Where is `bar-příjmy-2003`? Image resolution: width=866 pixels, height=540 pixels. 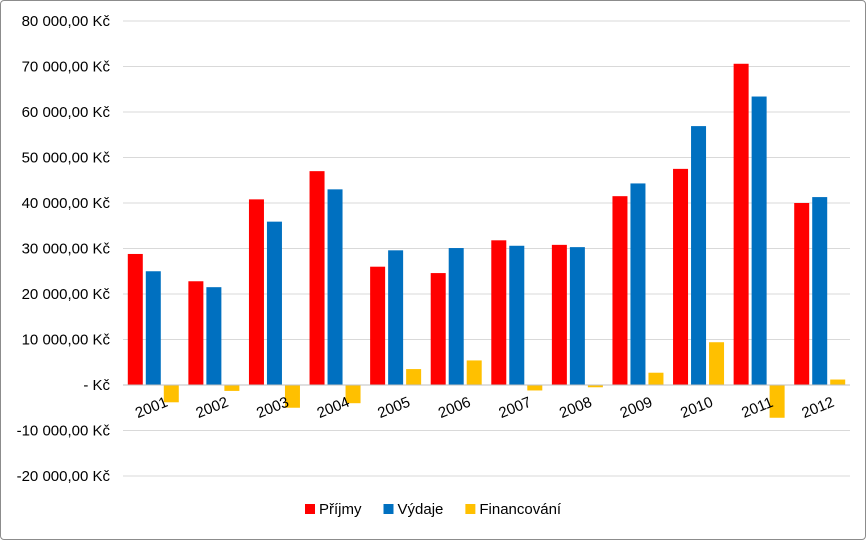 bar-příjmy-2003 is located at coordinates (256, 292).